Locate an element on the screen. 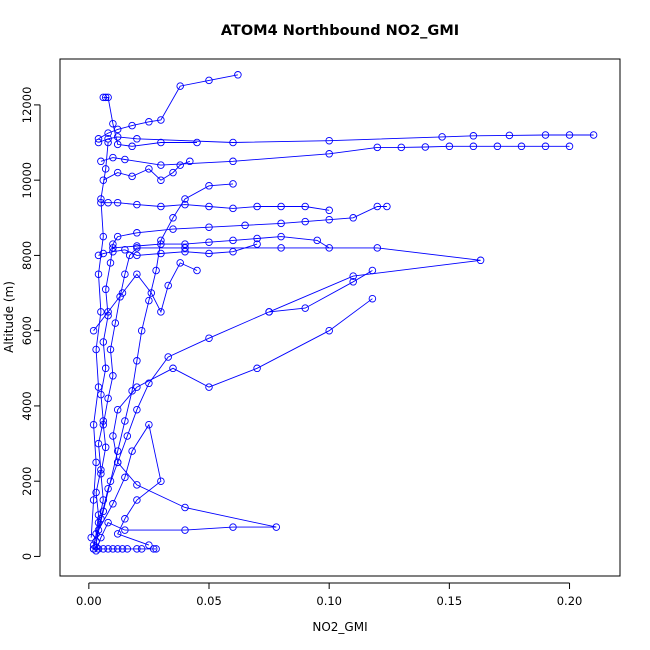 This screenshot has height=650, width=650. y-tick-label: 6000 is located at coordinates (27, 330).